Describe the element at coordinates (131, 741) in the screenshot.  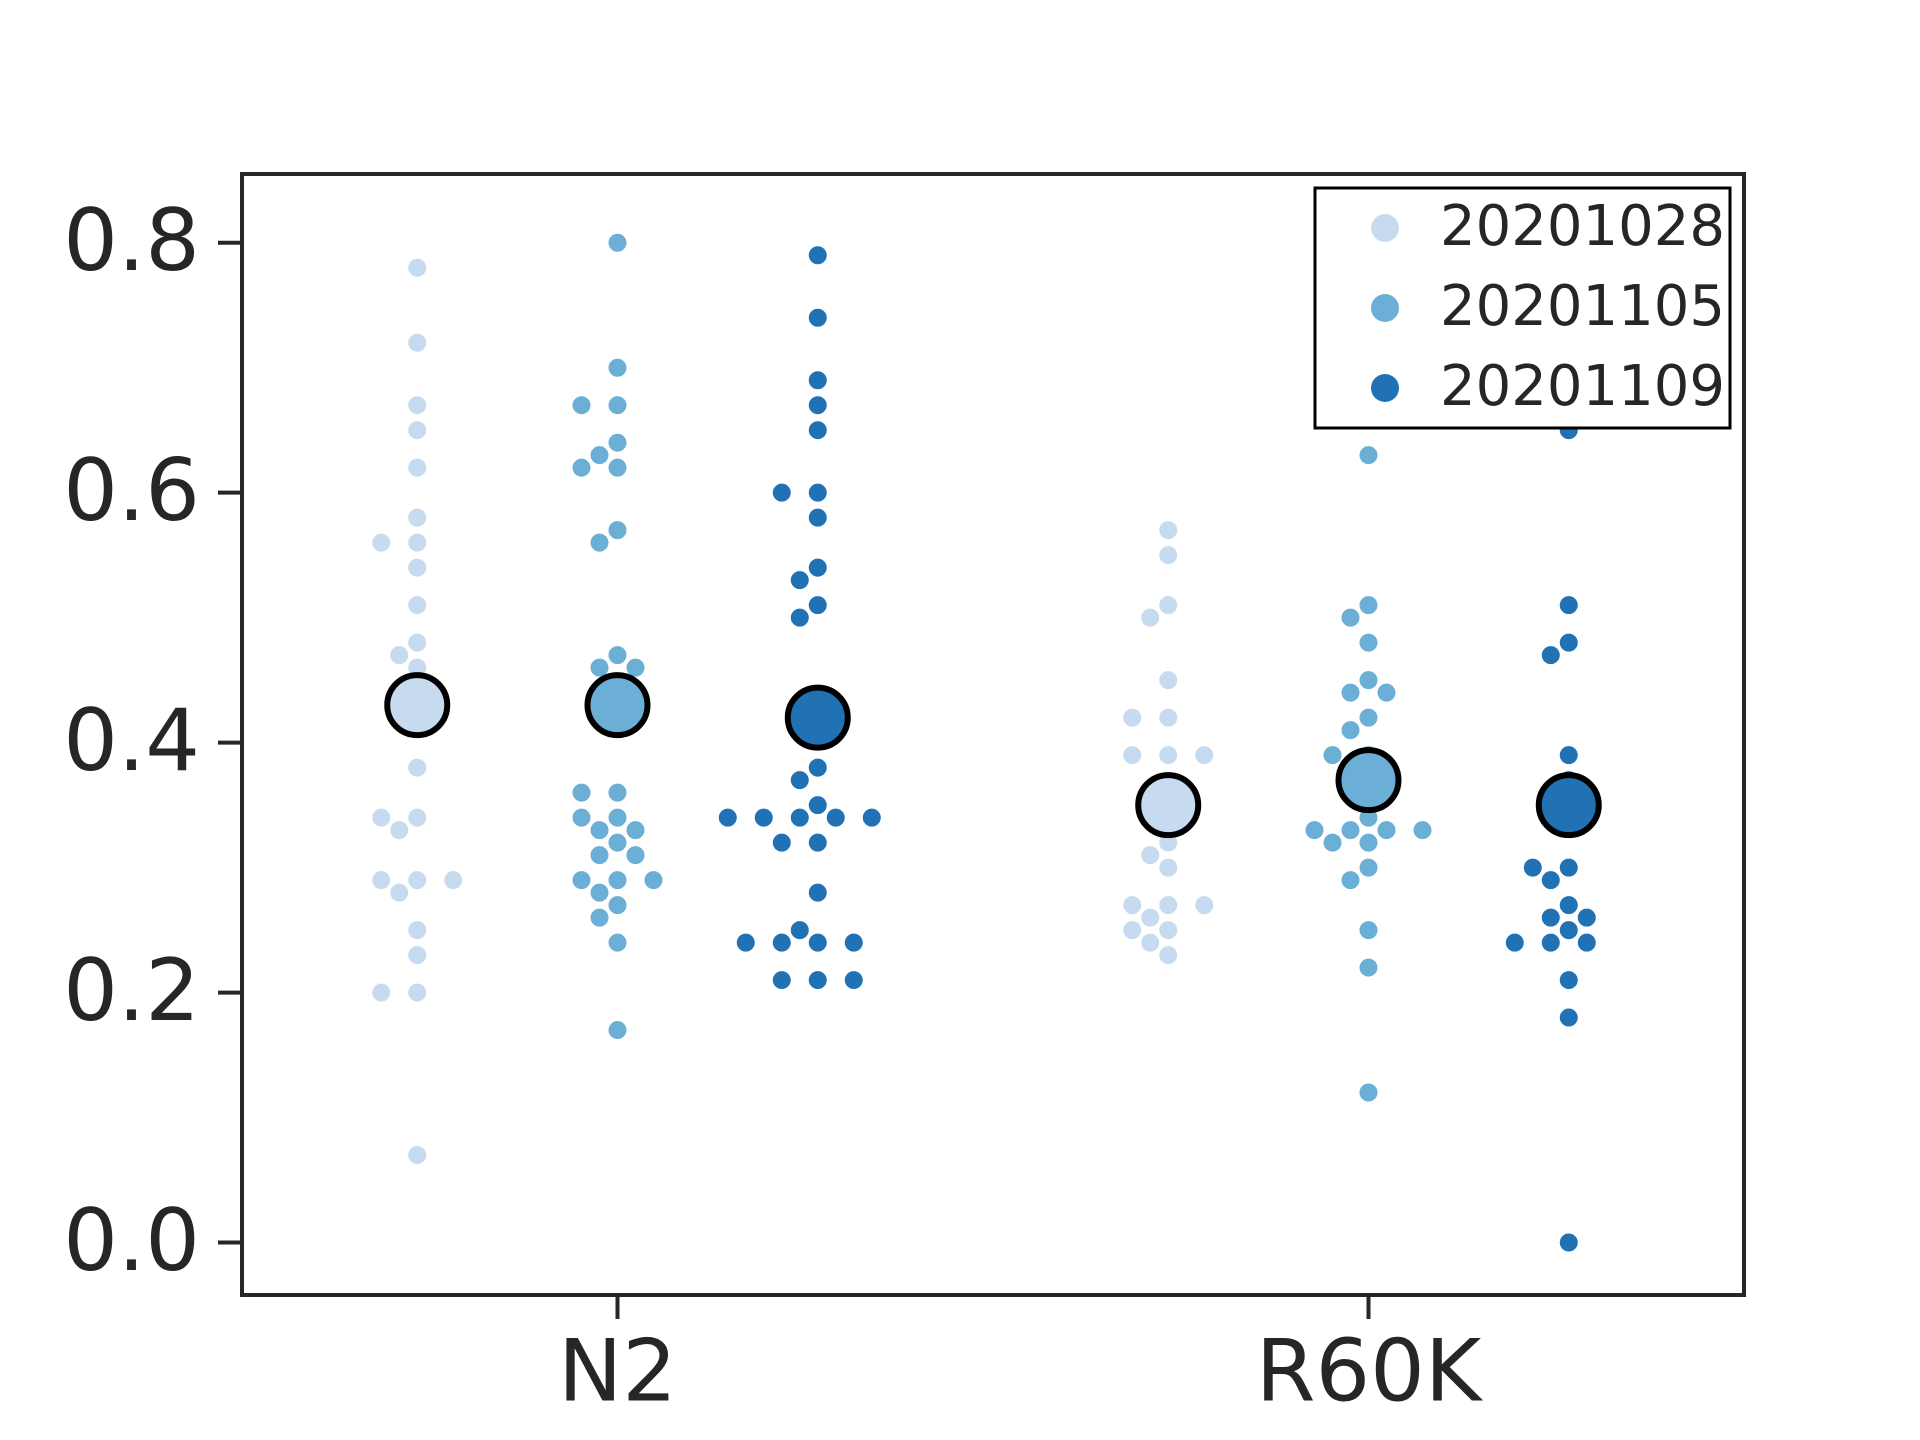
I see `y-tick-label: 0.4` at that location.